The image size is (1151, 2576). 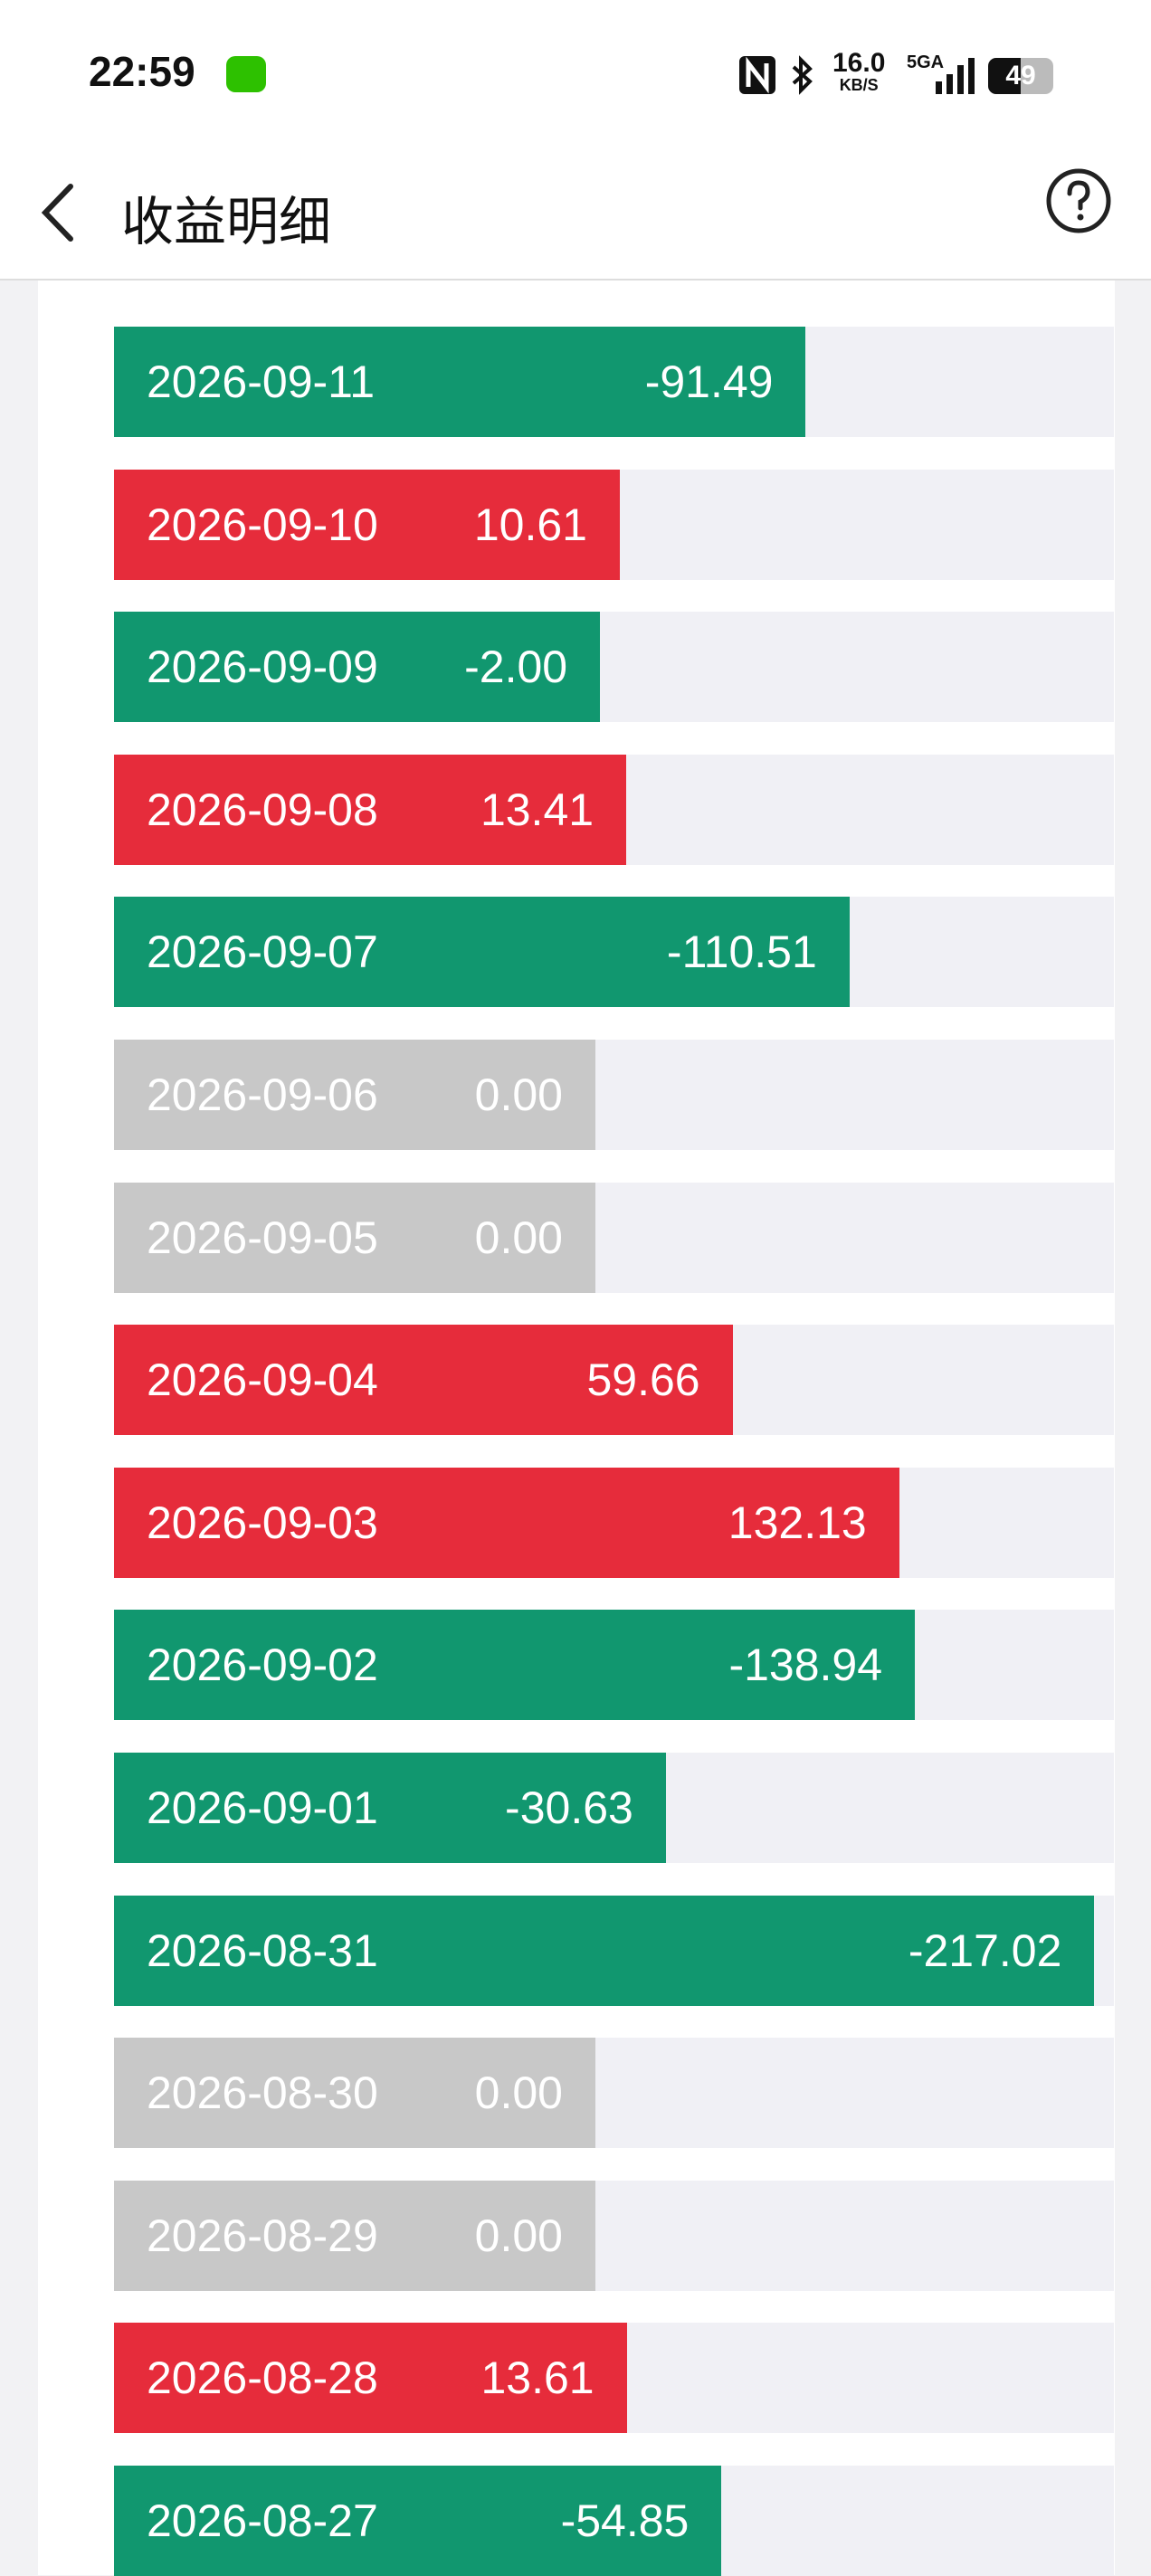 I want to click on page-title: 收益明细, so click(x=226, y=223).